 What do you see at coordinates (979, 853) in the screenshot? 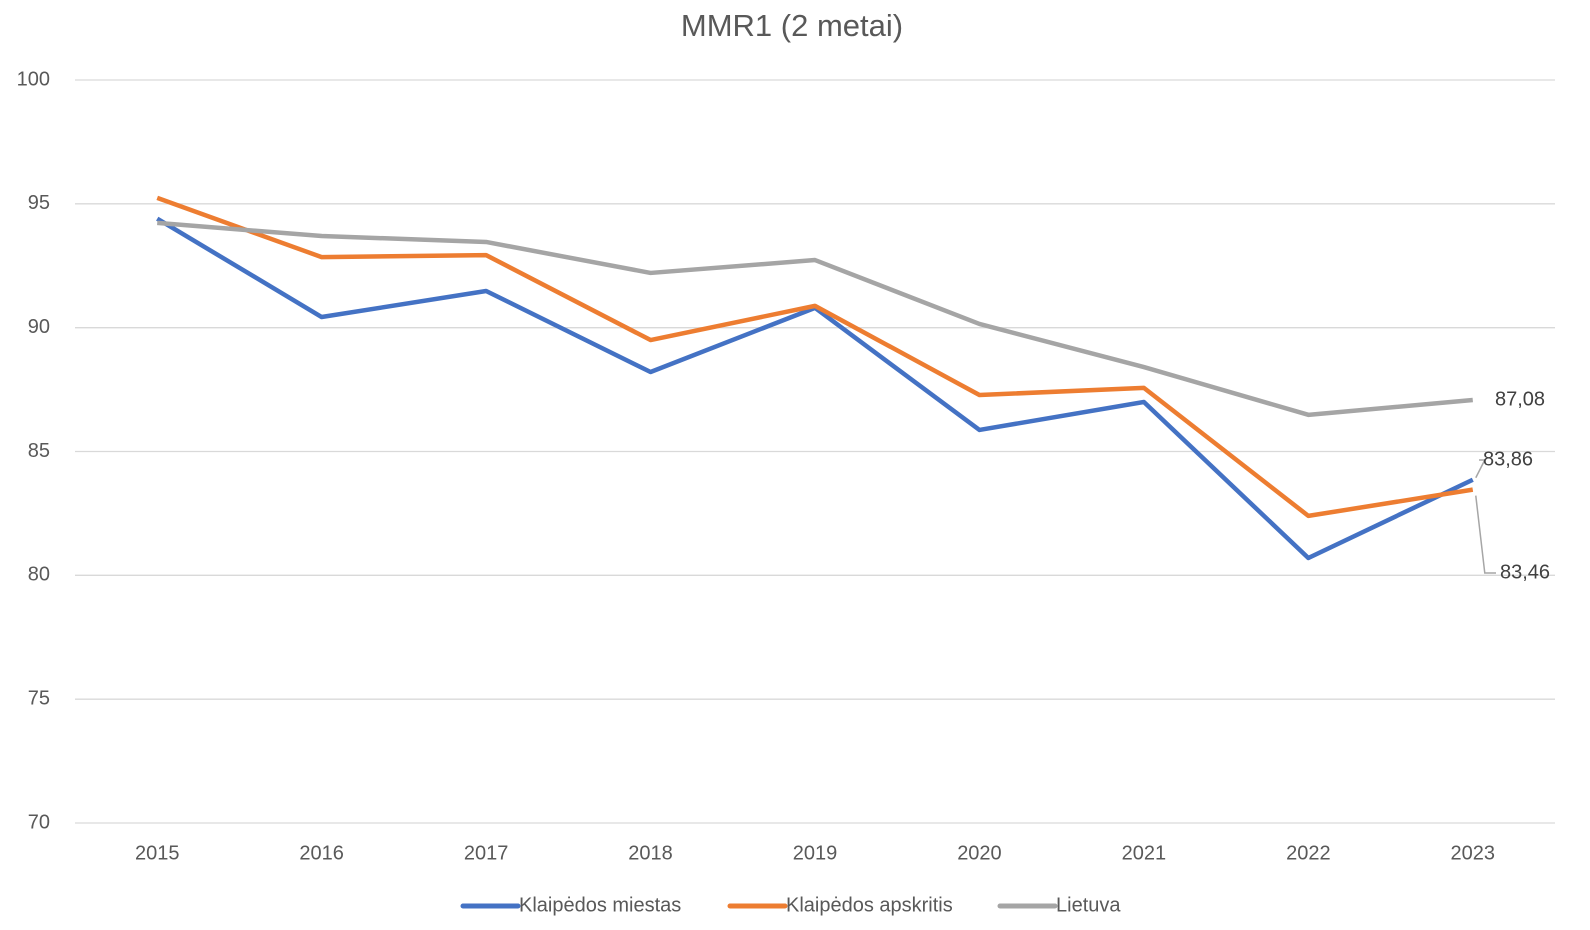
I see `x-tick-label: 2020` at bounding box center [979, 853].